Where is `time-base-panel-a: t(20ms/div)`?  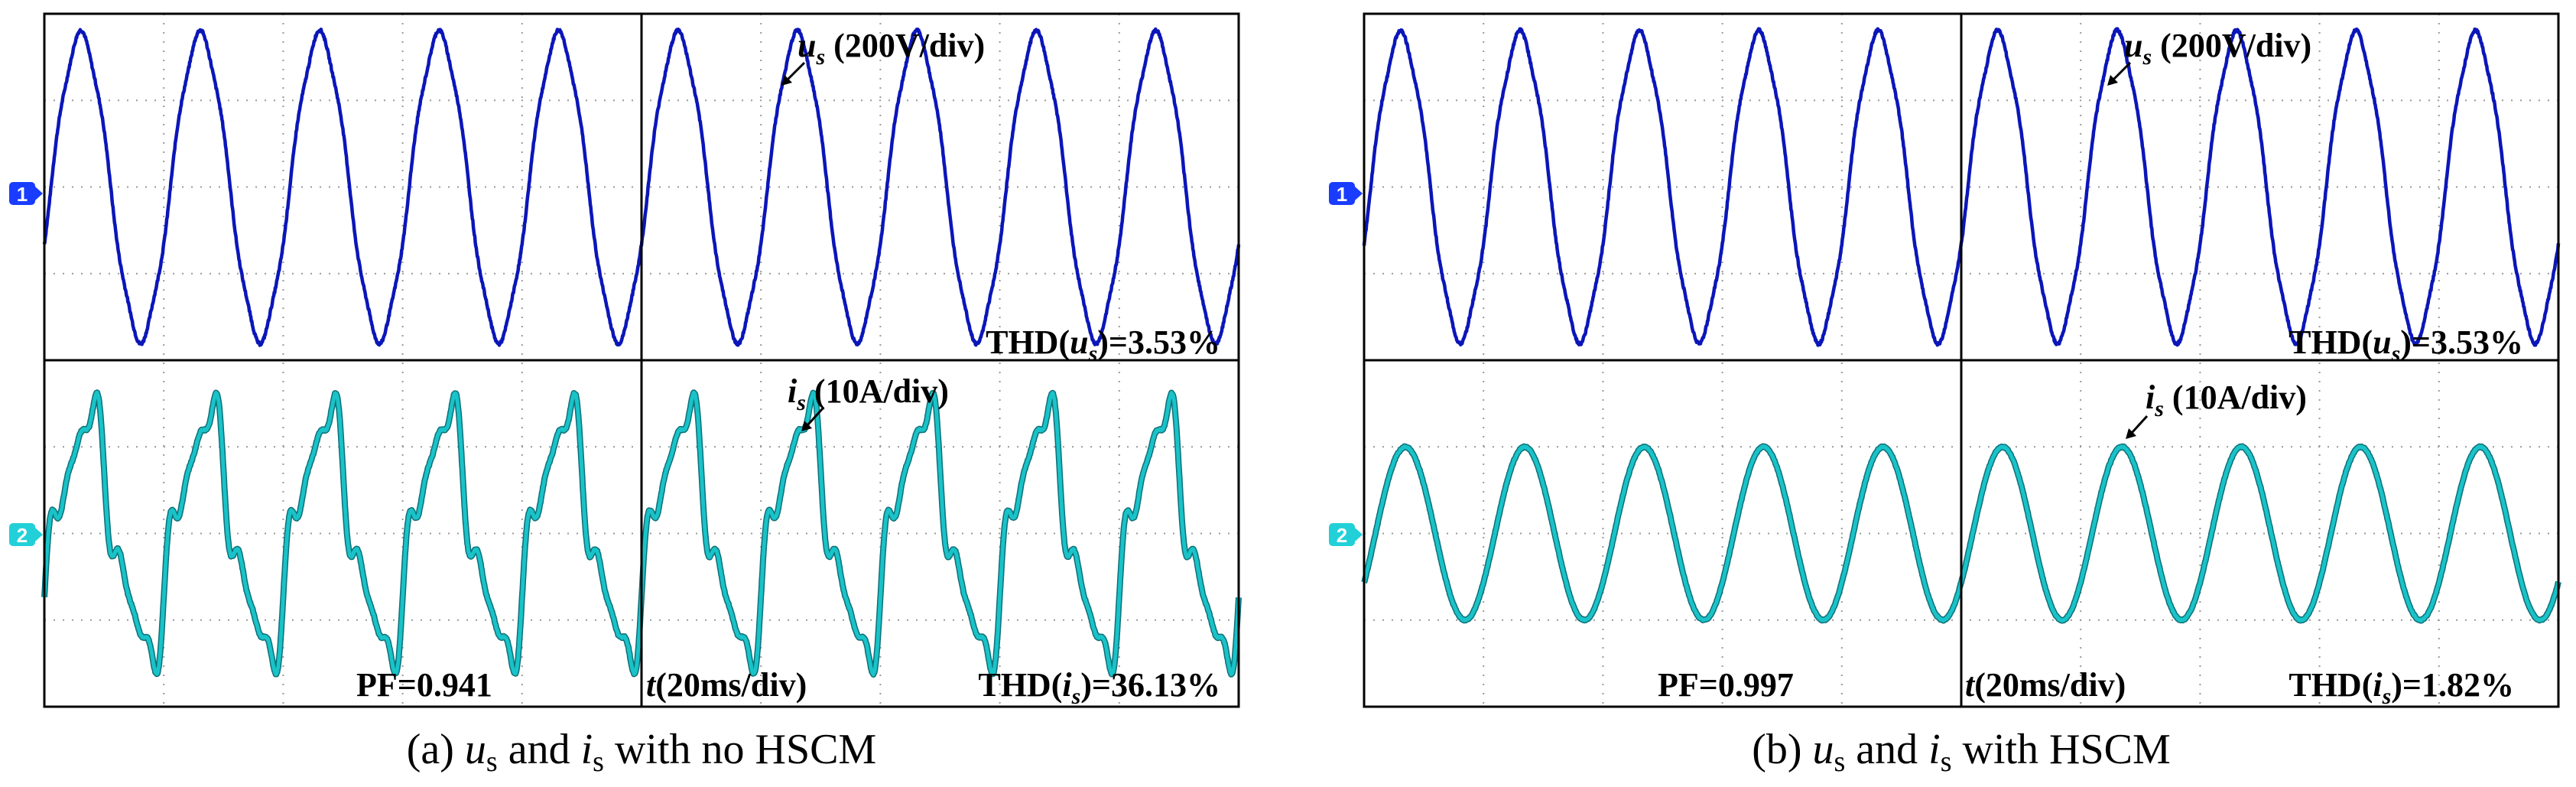
time-base-panel-a: t(20ms/div) is located at coordinates (727, 685).